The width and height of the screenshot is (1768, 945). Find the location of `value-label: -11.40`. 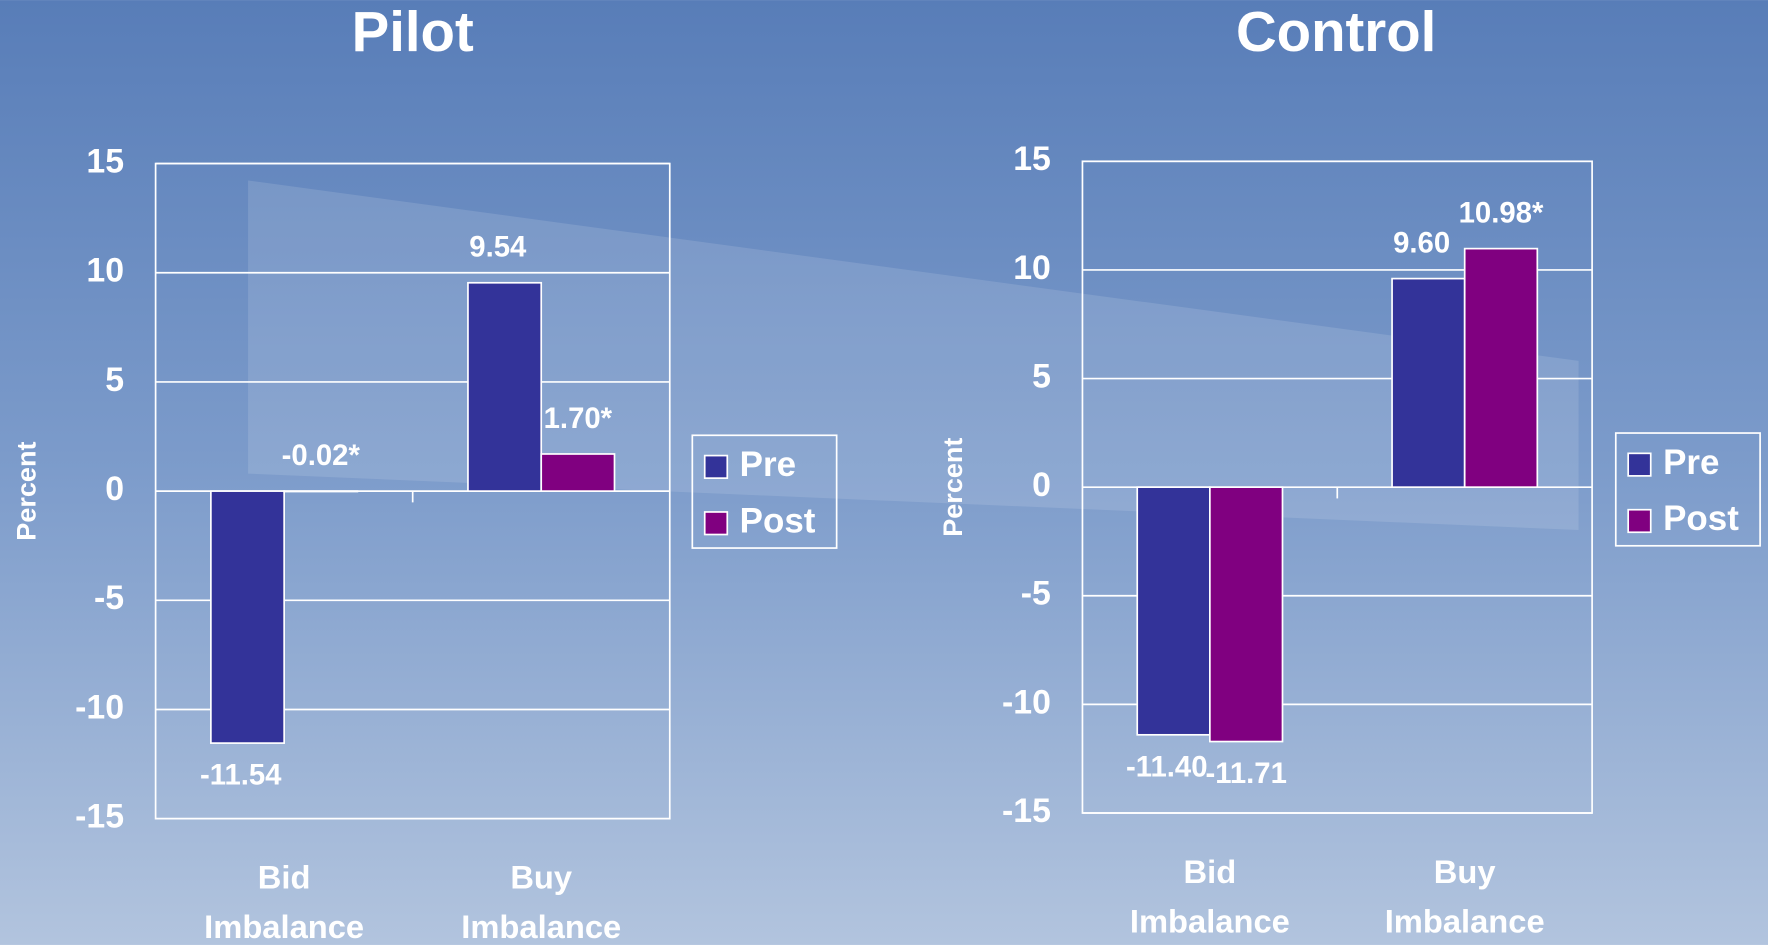

value-label: -11.40 is located at coordinates (1166, 766).